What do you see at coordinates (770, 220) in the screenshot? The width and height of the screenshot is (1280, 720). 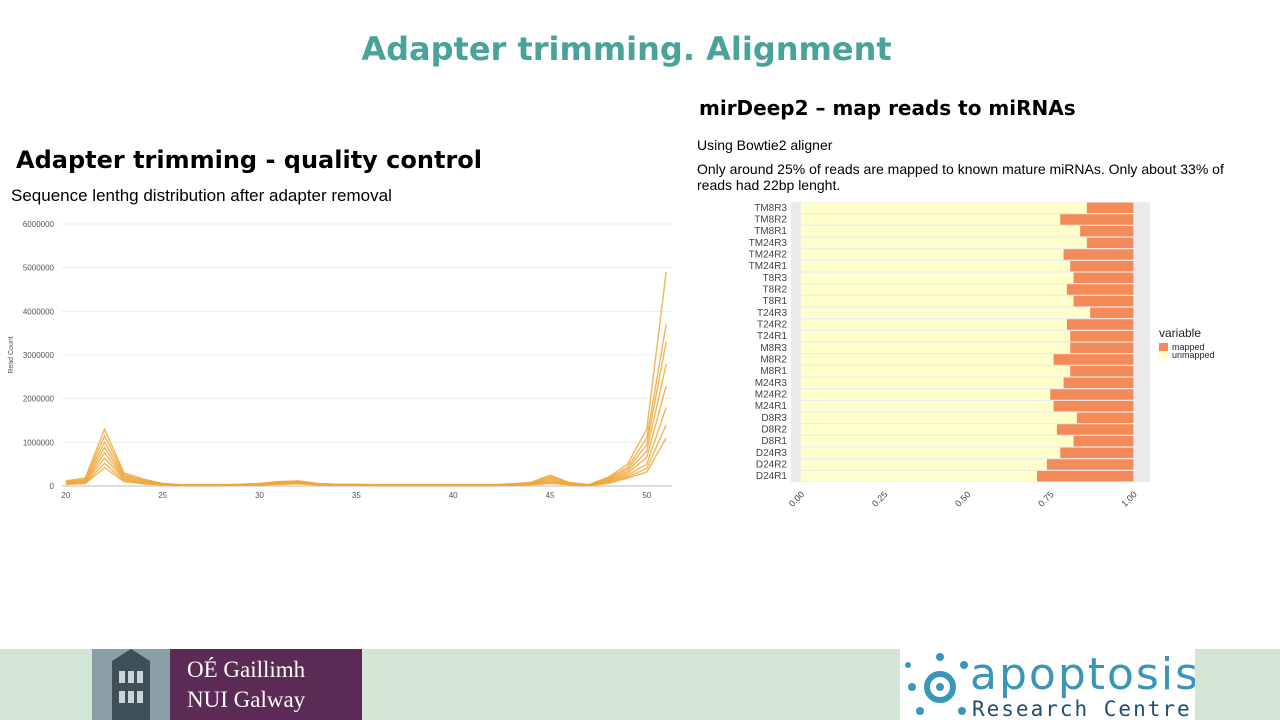 I see `category-label: TM8R2` at bounding box center [770, 220].